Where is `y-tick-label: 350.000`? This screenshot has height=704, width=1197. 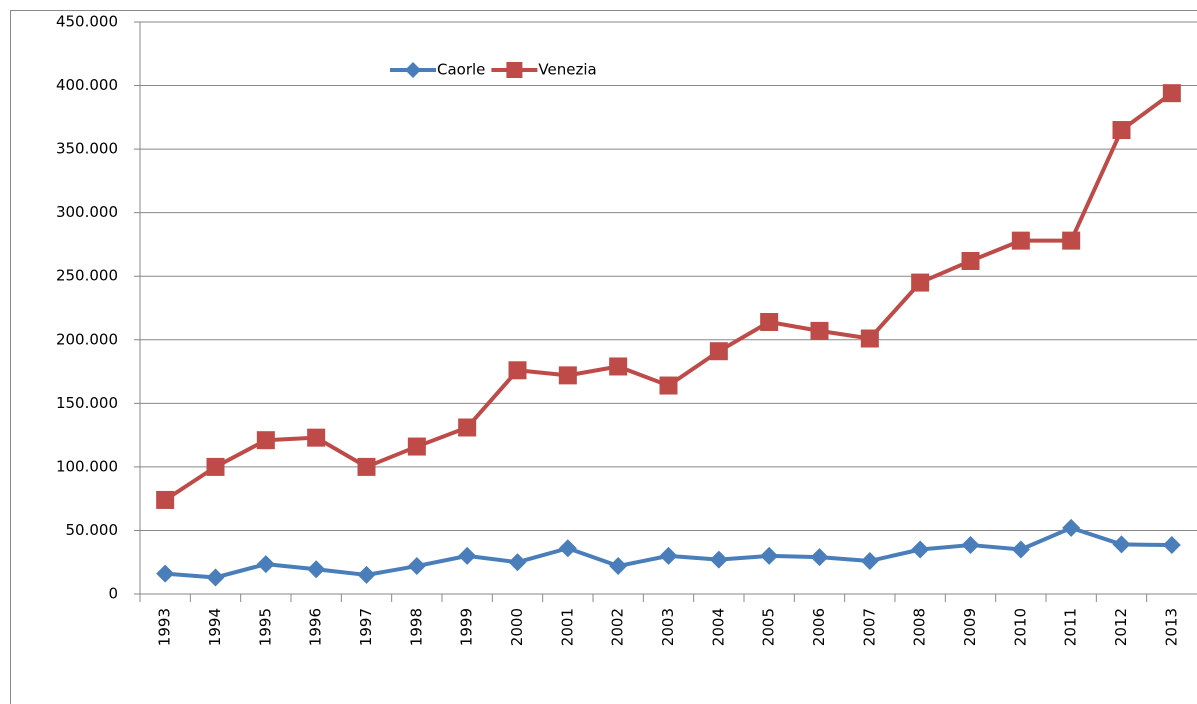
y-tick-label: 350.000 is located at coordinates (87, 149).